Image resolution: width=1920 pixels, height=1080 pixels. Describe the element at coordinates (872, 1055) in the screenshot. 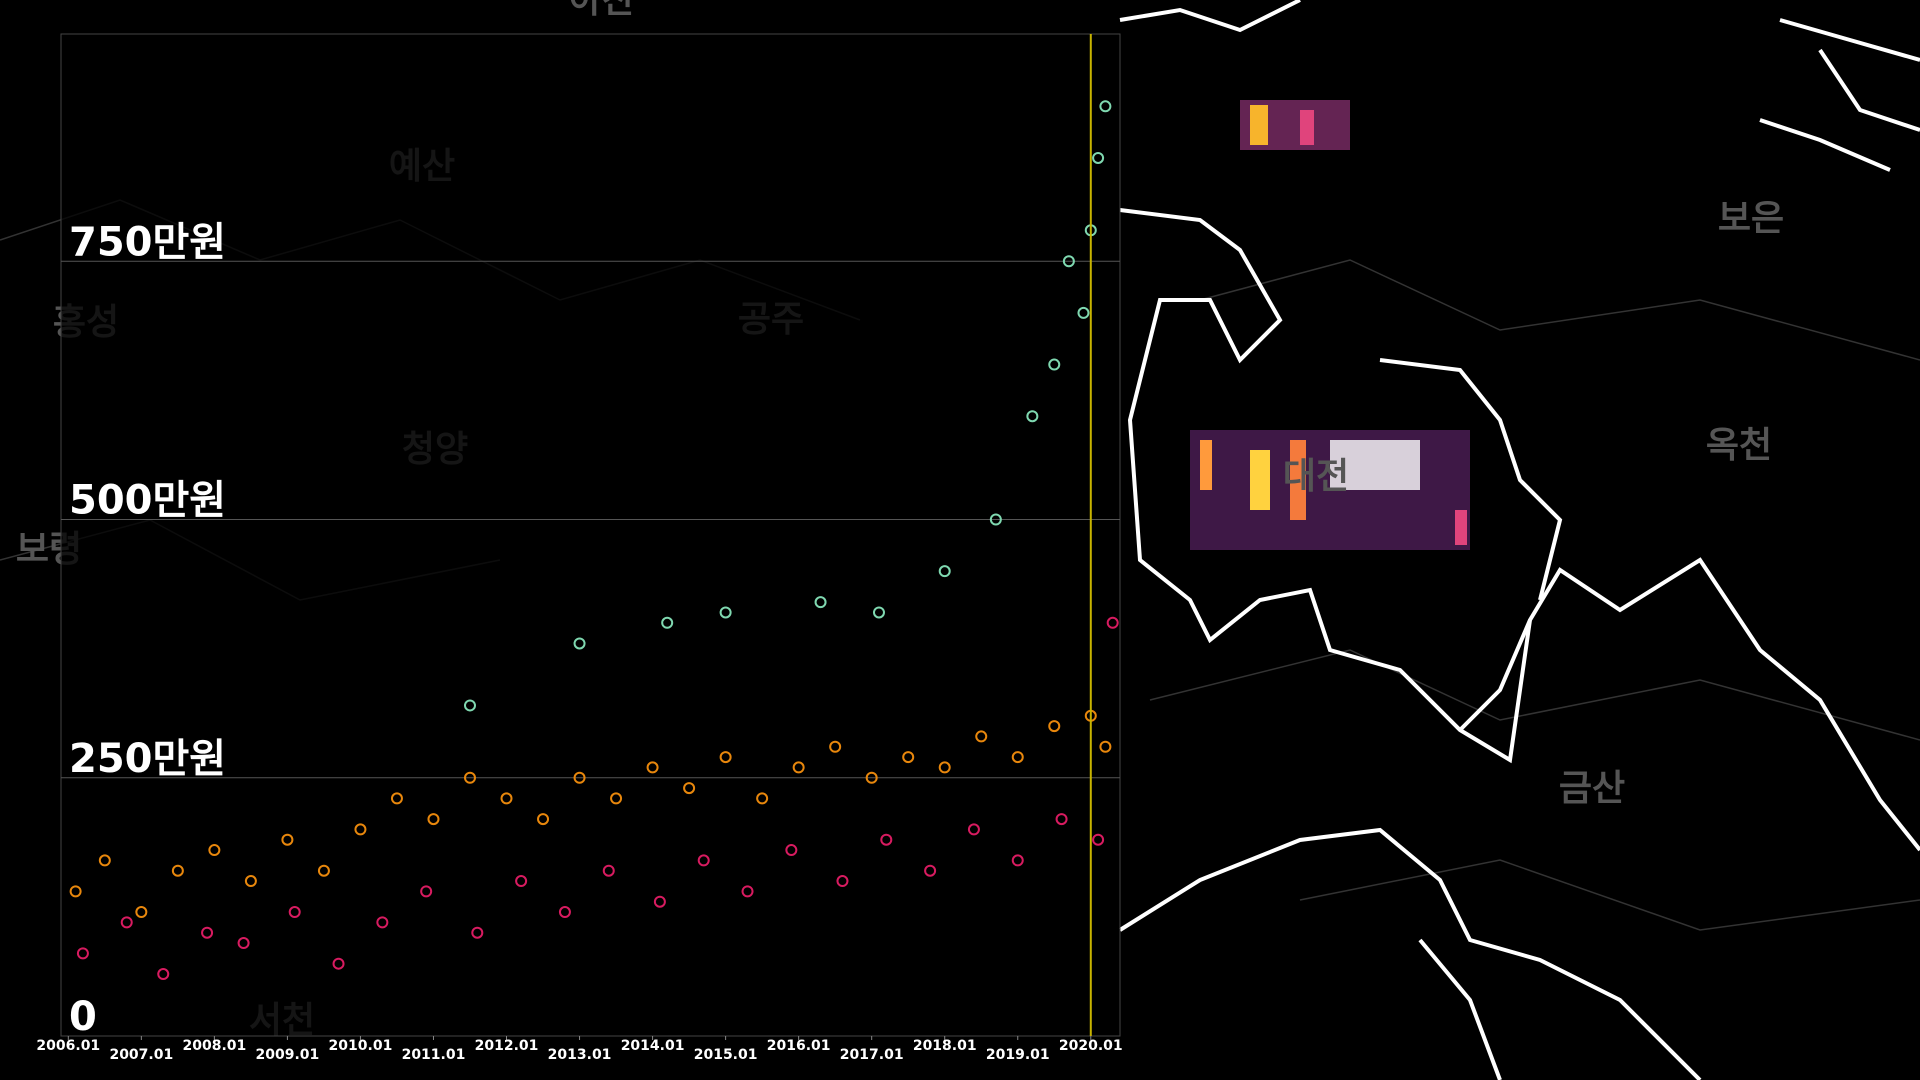

I see `x-tick-label: 2017.01` at that location.